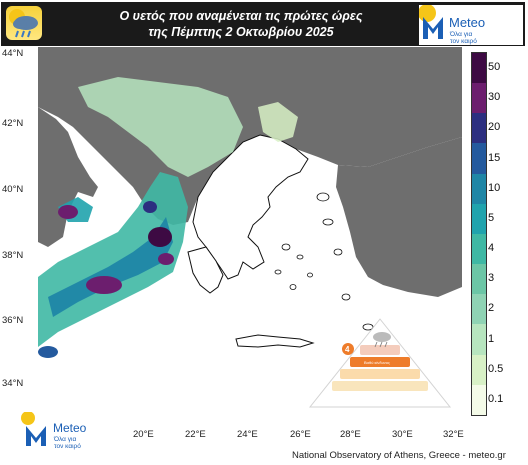 The width and height of the screenshot is (528, 465). What do you see at coordinates (494, 127) in the screenshot?
I see `colorbar-tick-label: 20` at bounding box center [494, 127].